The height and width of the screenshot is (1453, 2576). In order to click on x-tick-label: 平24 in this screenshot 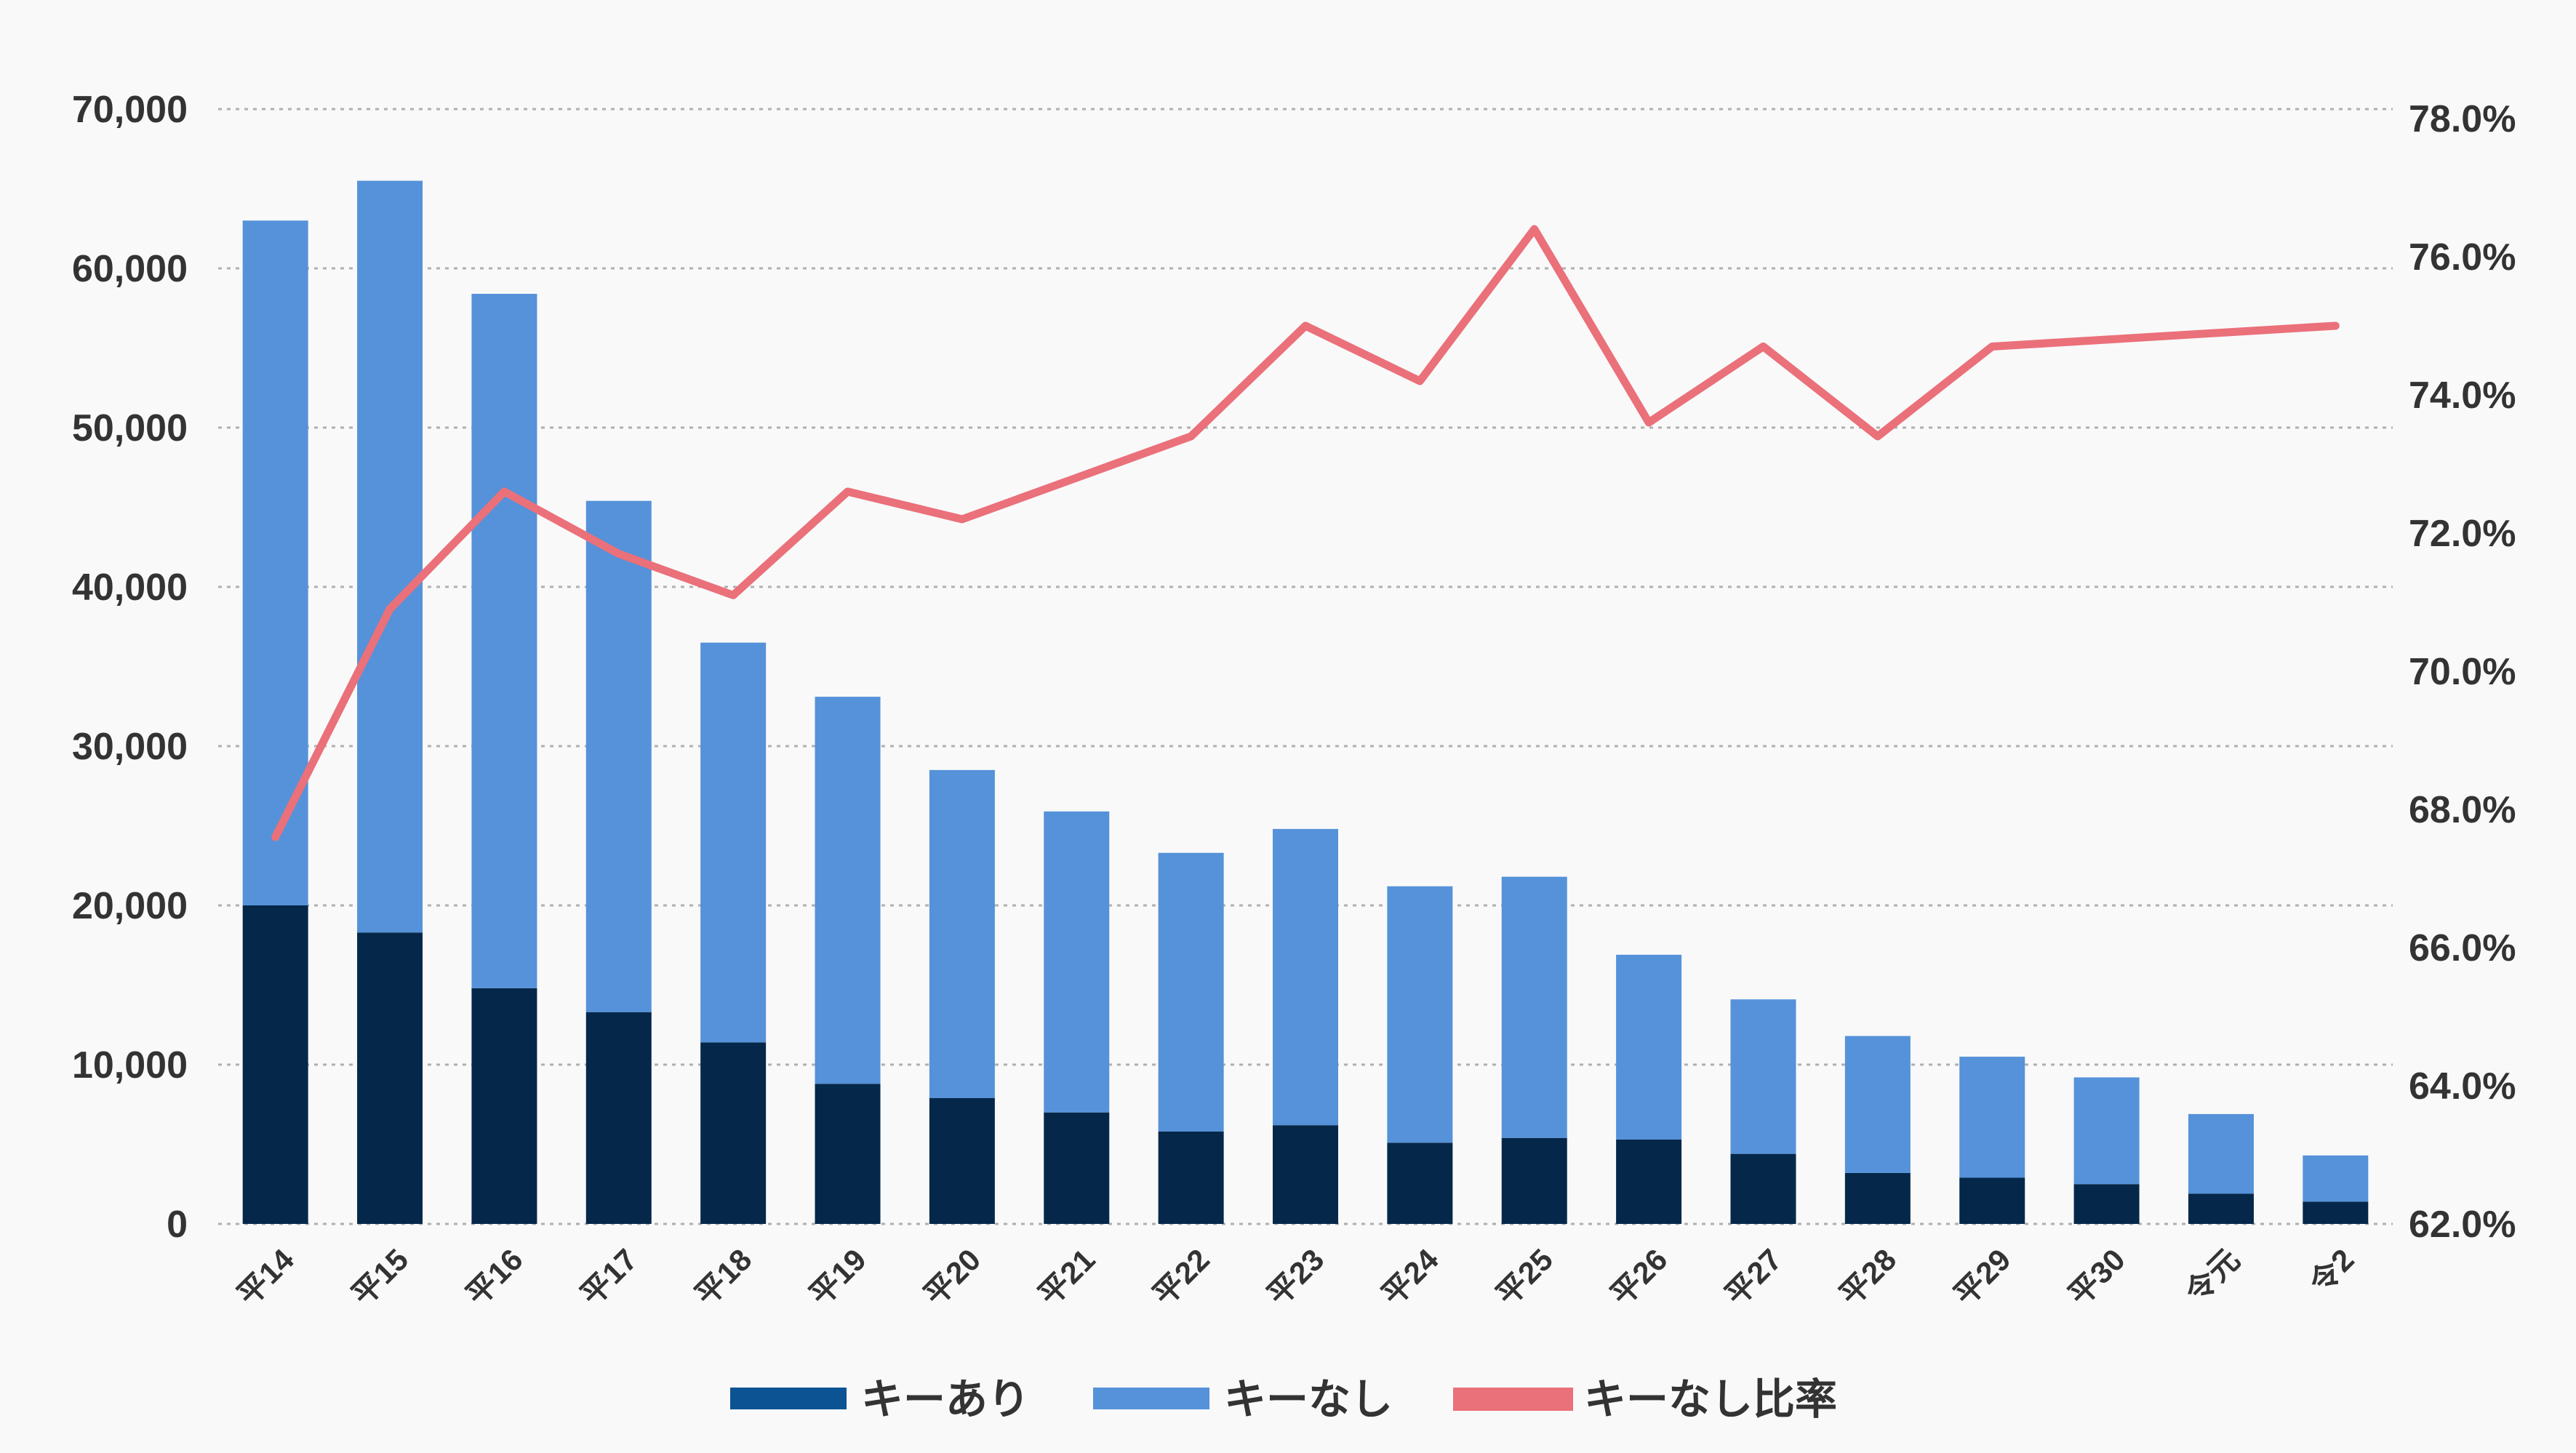, I will do `click(1410, 1277)`.